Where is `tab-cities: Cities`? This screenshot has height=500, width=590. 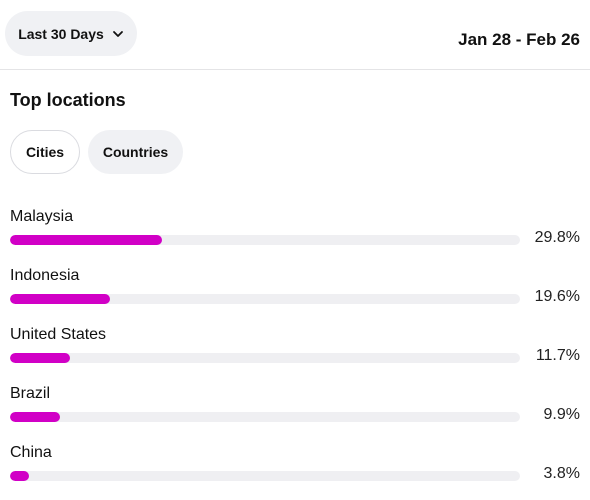
tab-cities: Cities is located at coordinates (45, 152).